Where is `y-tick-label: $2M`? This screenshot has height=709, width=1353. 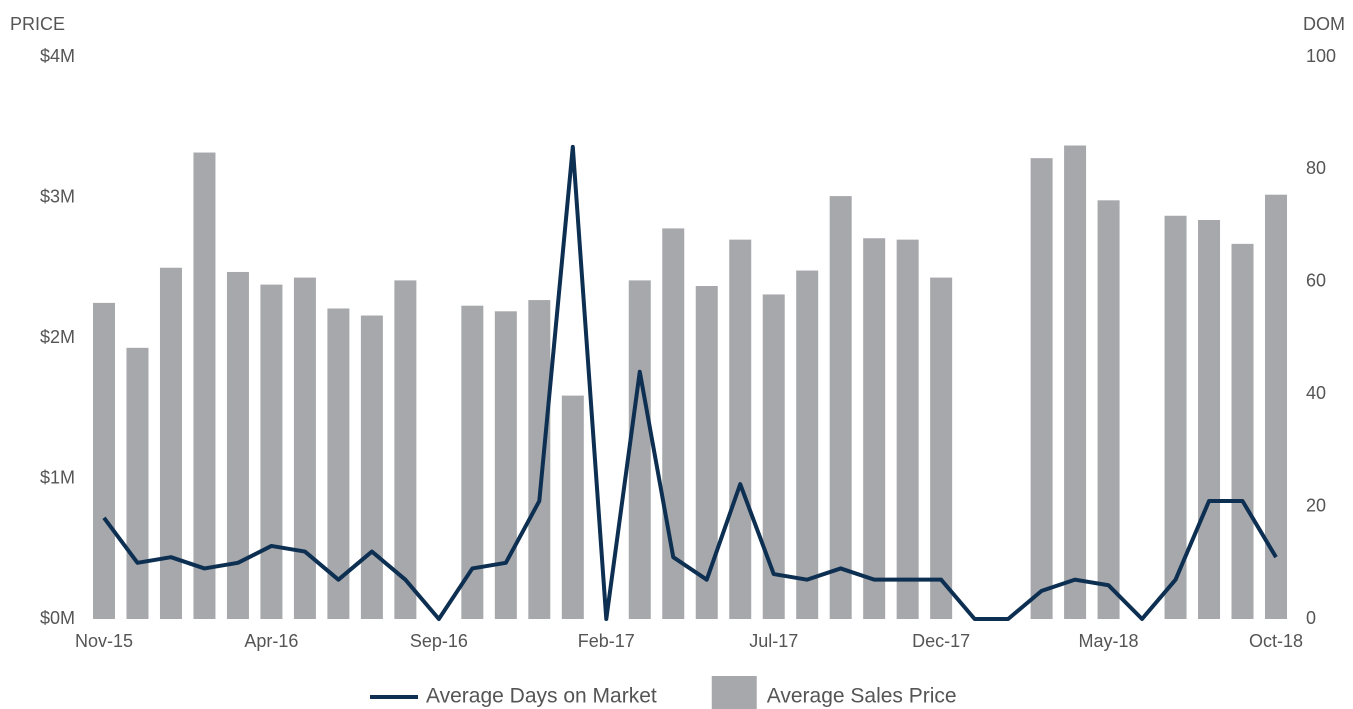
y-tick-label: $2M is located at coordinates (57, 337).